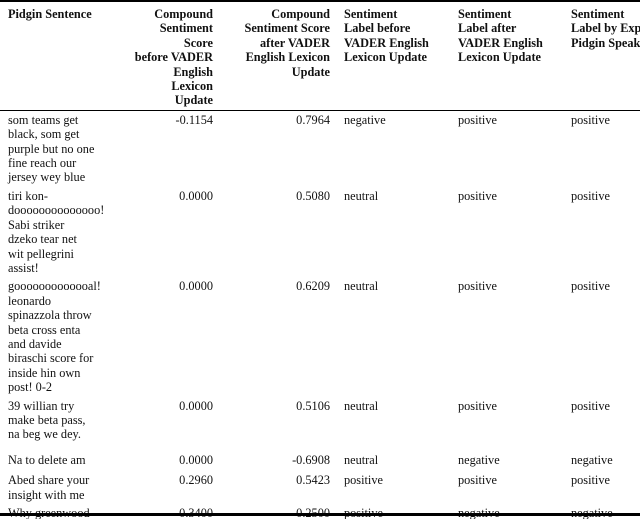 Image resolution: width=640 pixels, height=519 pixels. I want to click on column-header-label-expert: Sentiment Label by Expert Pidgin Speaker, so click(600, 56).